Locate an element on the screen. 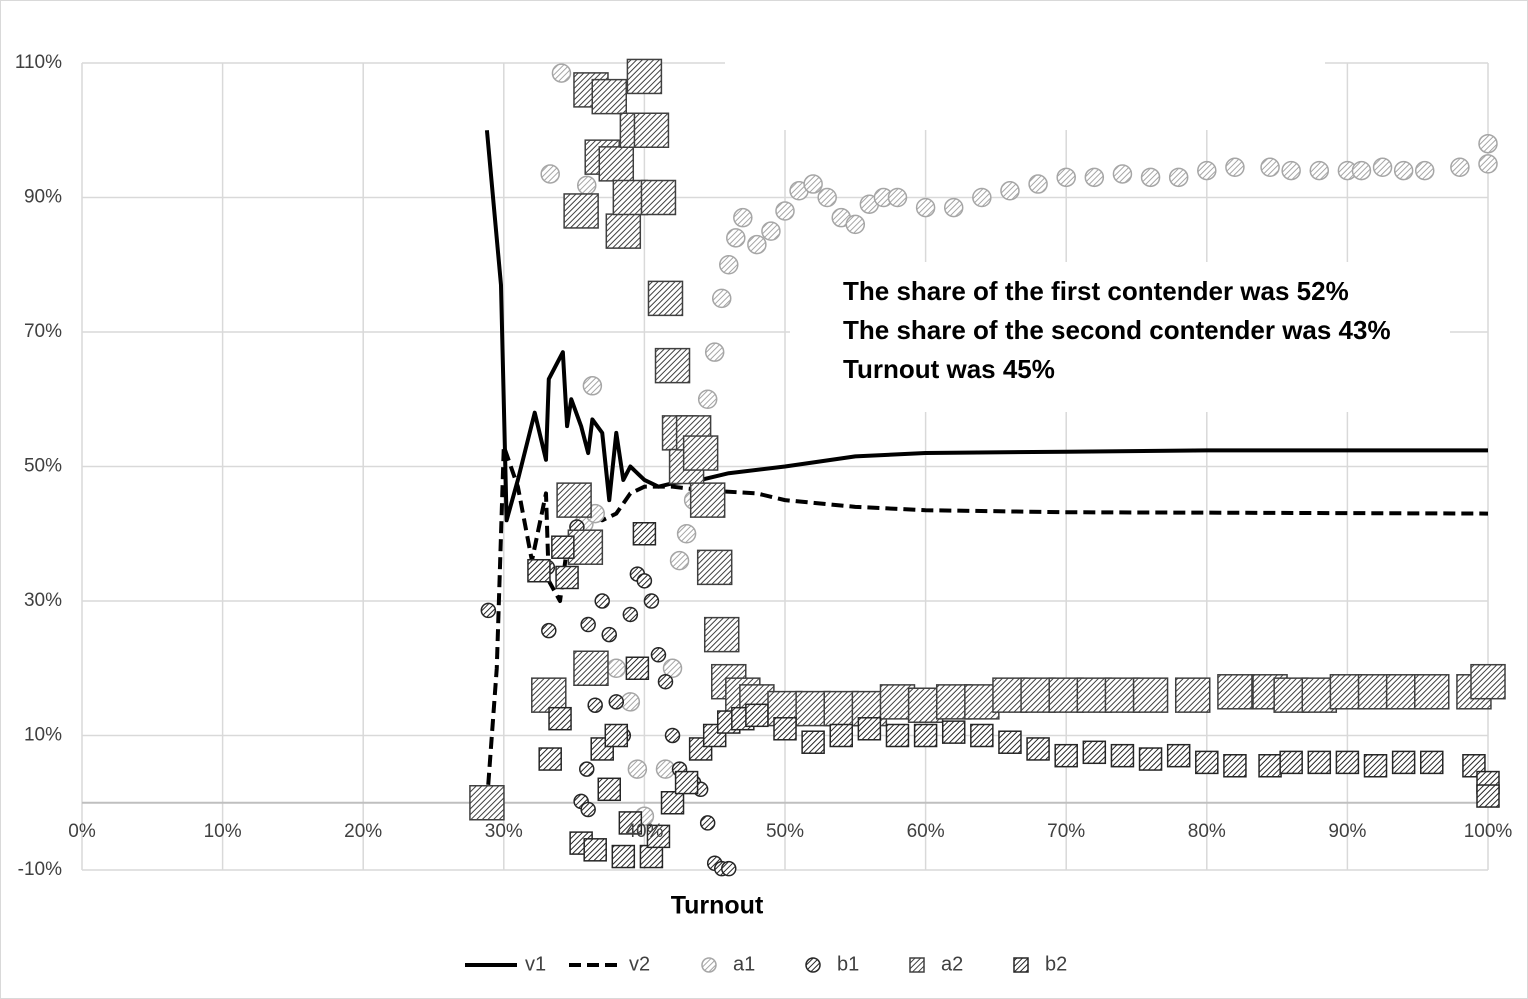  x-tick-label: 0% is located at coordinates (82, 831).